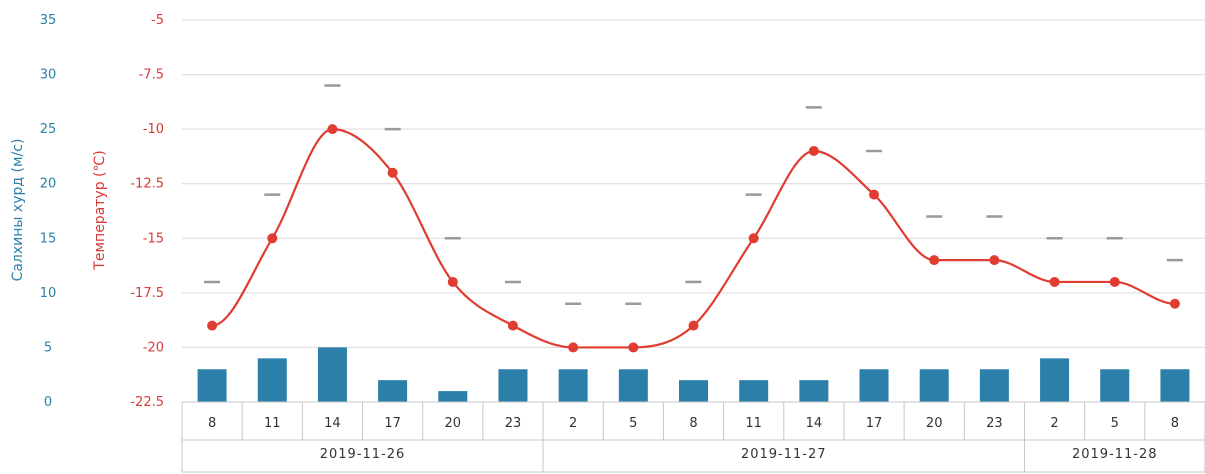 The width and height of the screenshot is (1205, 474). Describe the element at coordinates (363, 454) in the screenshot. I see `date-label: 2019-11-26` at that location.